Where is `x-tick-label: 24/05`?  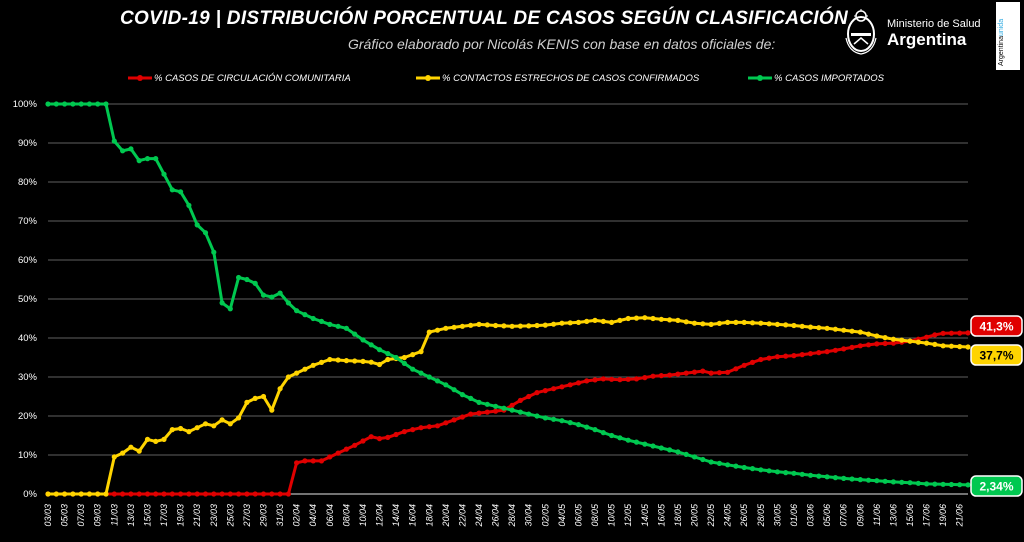 x-tick-label: 24/05 is located at coordinates (728, 515).